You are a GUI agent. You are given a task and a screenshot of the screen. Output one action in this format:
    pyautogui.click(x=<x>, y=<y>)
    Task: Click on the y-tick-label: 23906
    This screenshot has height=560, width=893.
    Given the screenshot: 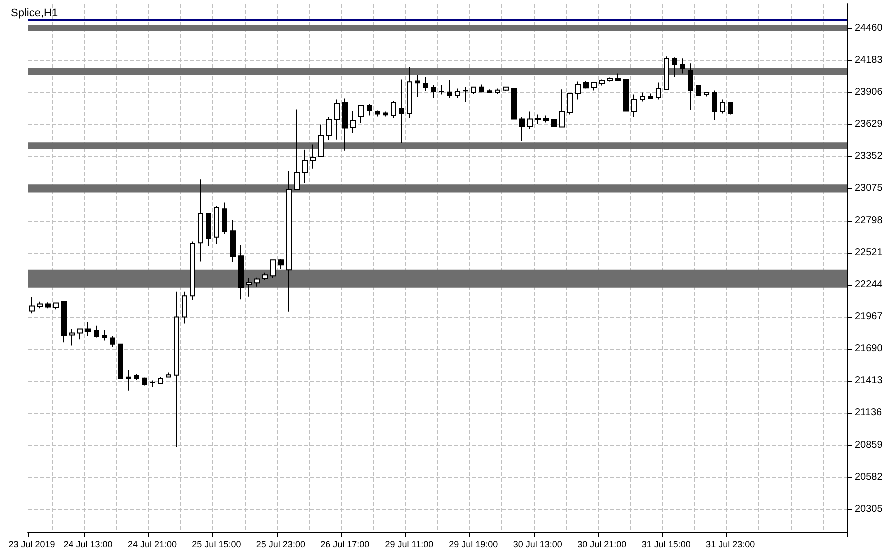 What is the action you would take?
    pyautogui.click(x=869, y=92)
    